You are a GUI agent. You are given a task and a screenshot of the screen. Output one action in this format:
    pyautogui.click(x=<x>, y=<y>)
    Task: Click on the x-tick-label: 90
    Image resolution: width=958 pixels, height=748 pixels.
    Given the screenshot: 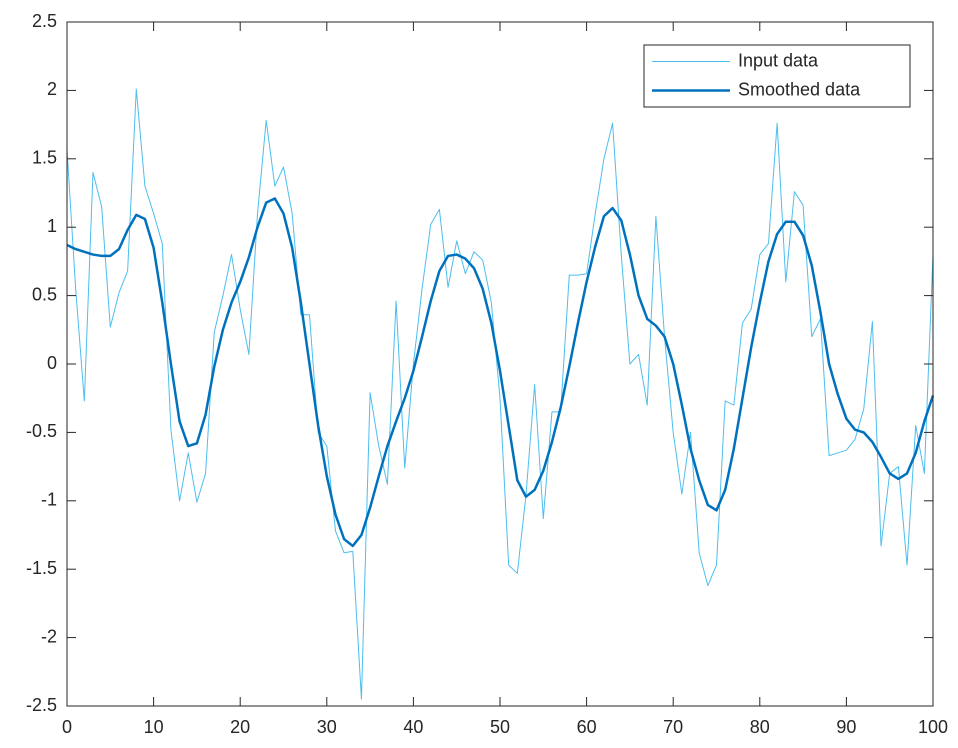 What is the action you would take?
    pyautogui.click(x=846, y=727)
    